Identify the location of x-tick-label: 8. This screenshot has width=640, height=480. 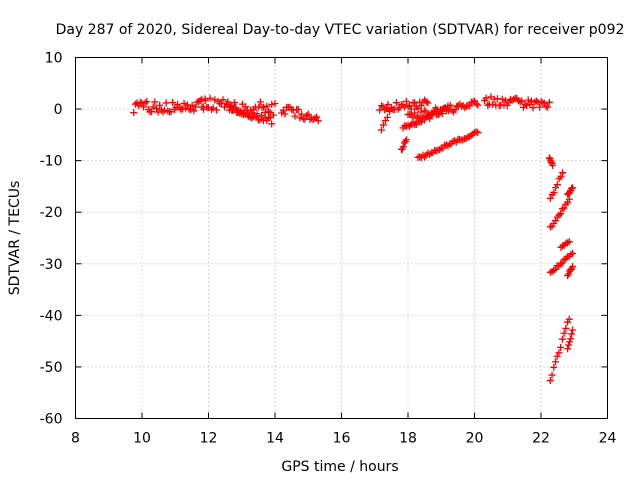
(75, 439).